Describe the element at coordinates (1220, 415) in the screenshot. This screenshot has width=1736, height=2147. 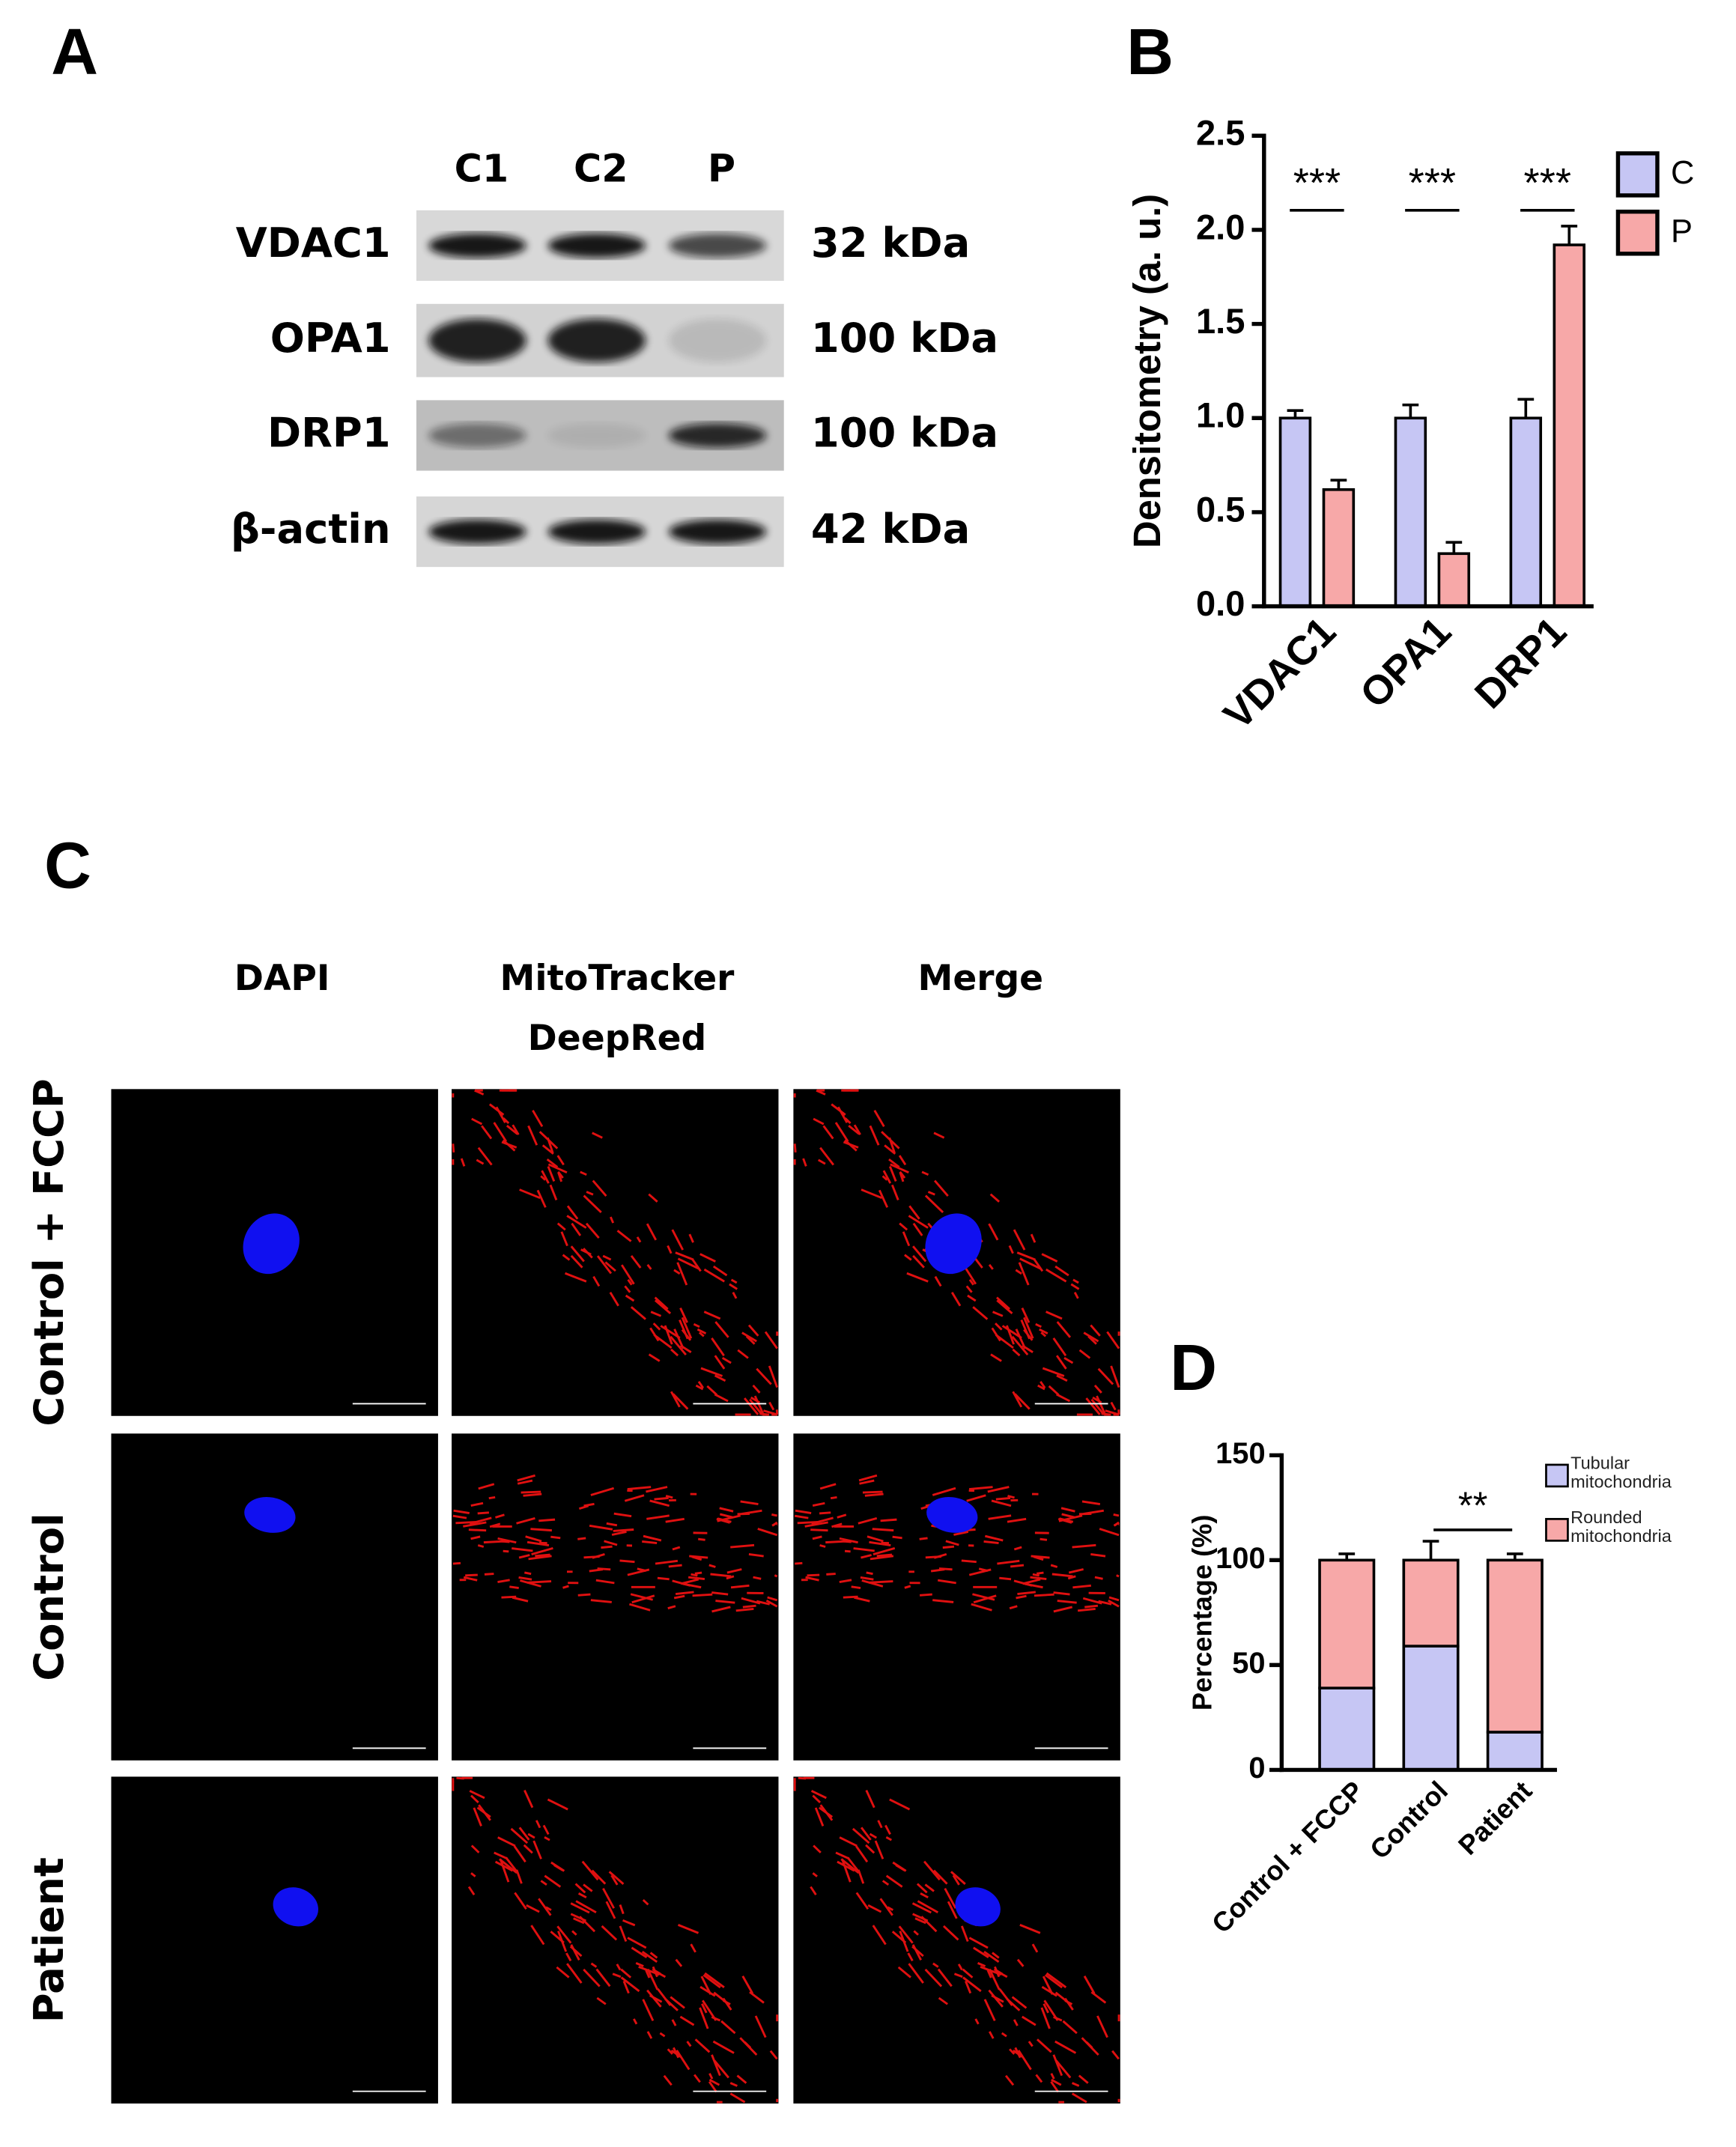
I see `y-tick-label: 1.0` at that location.